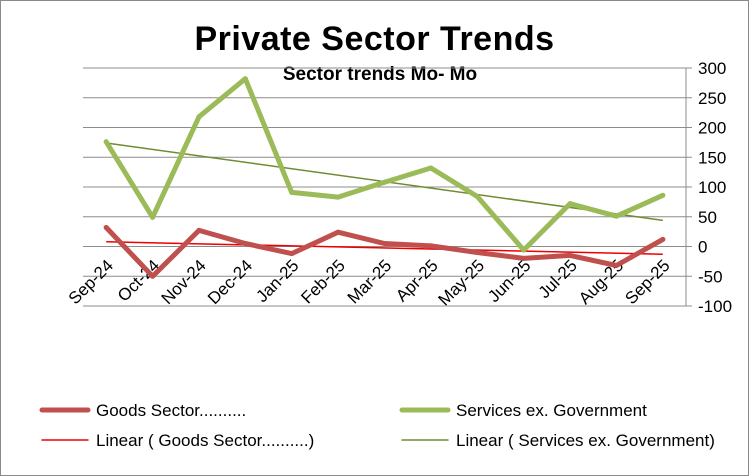 This screenshot has height=476, width=749. What do you see at coordinates (380, 74) in the screenshot?
I see `chart-subtitle: Sector trends Mo- Mo` at bounding box center [380, 74].